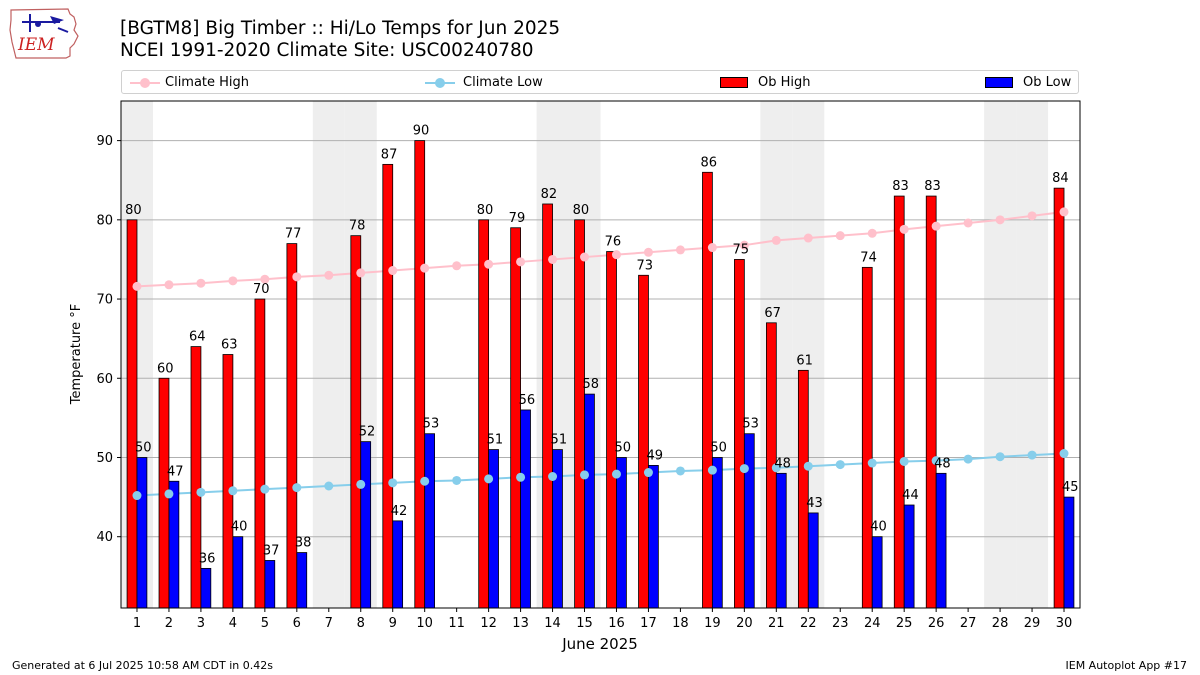 Image resolution: width=1200 pixels, height=675 pixels. Describe the element at coordinates (485, 210) in the screenshot. I see `ob-high-value-label: 80` at that location.